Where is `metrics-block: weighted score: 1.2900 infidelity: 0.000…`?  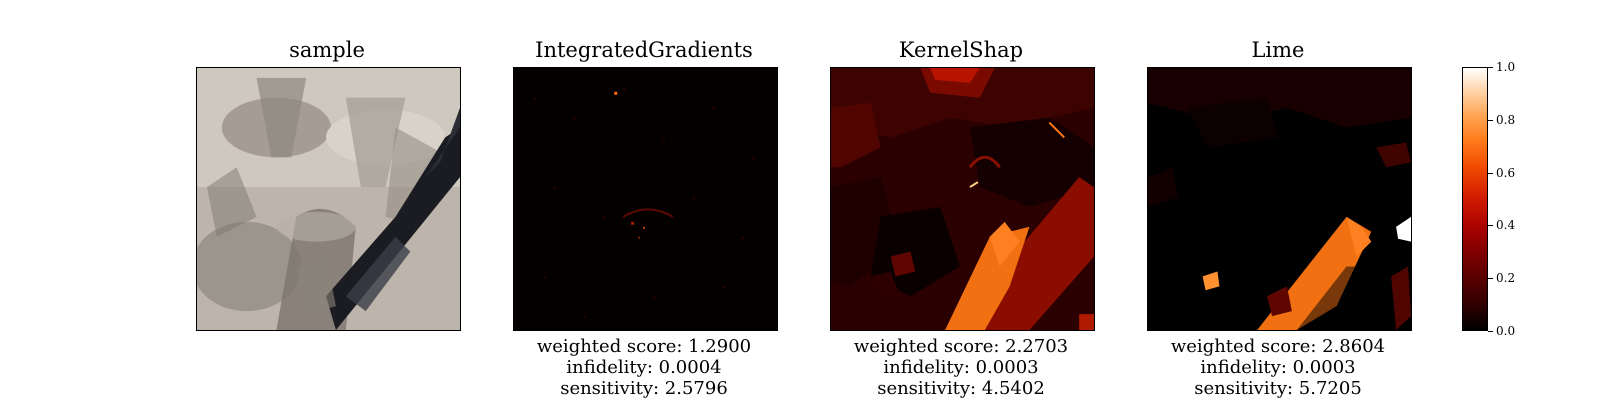 metrics-block: weighted score: 1.2900 infidelity: 0.000… is located at coordinates (644, 367).